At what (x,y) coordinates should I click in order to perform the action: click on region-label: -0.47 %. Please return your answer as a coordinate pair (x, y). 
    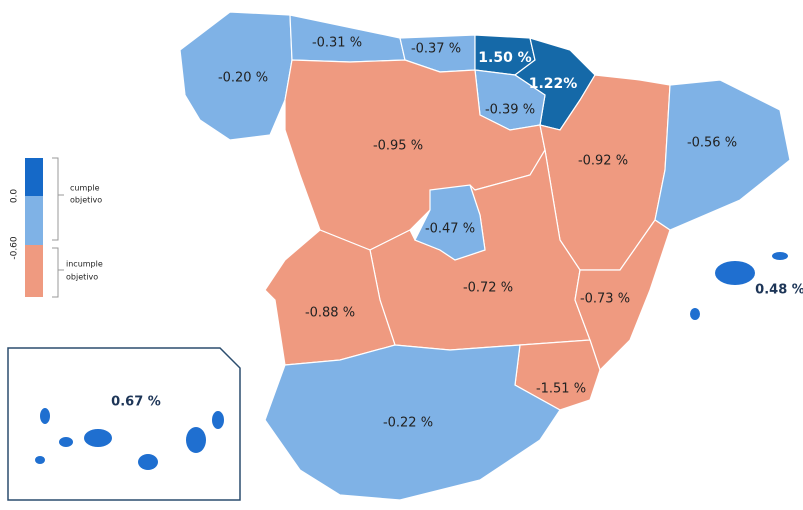
    Looking at the image, I should click on (450, 229).